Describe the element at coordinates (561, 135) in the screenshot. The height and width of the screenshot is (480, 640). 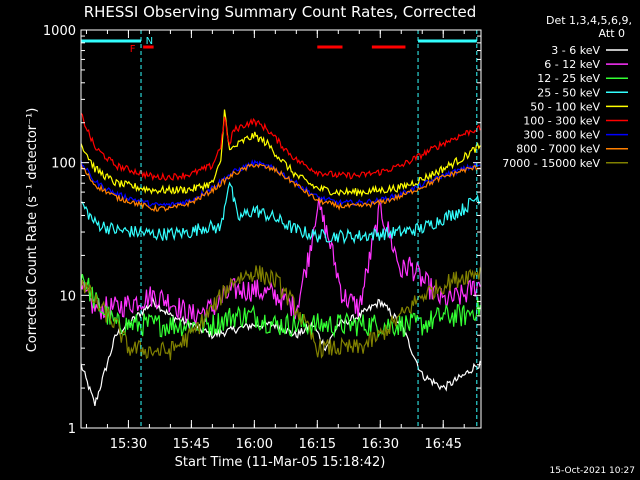
I see `legend-label-7: 300 - 800 keV` at that location.